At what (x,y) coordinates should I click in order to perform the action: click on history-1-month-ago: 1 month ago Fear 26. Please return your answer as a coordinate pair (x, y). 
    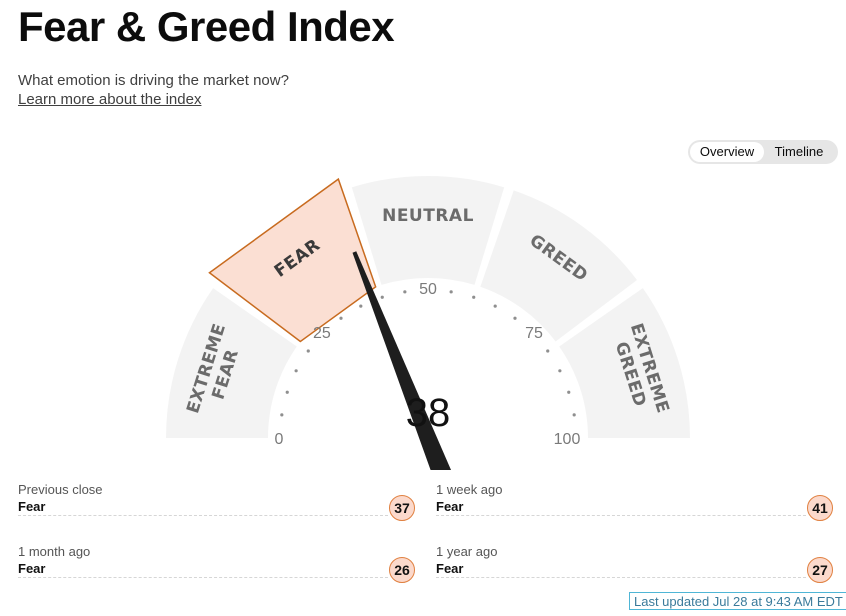
    Looking at the image, I should click on (217, 564).